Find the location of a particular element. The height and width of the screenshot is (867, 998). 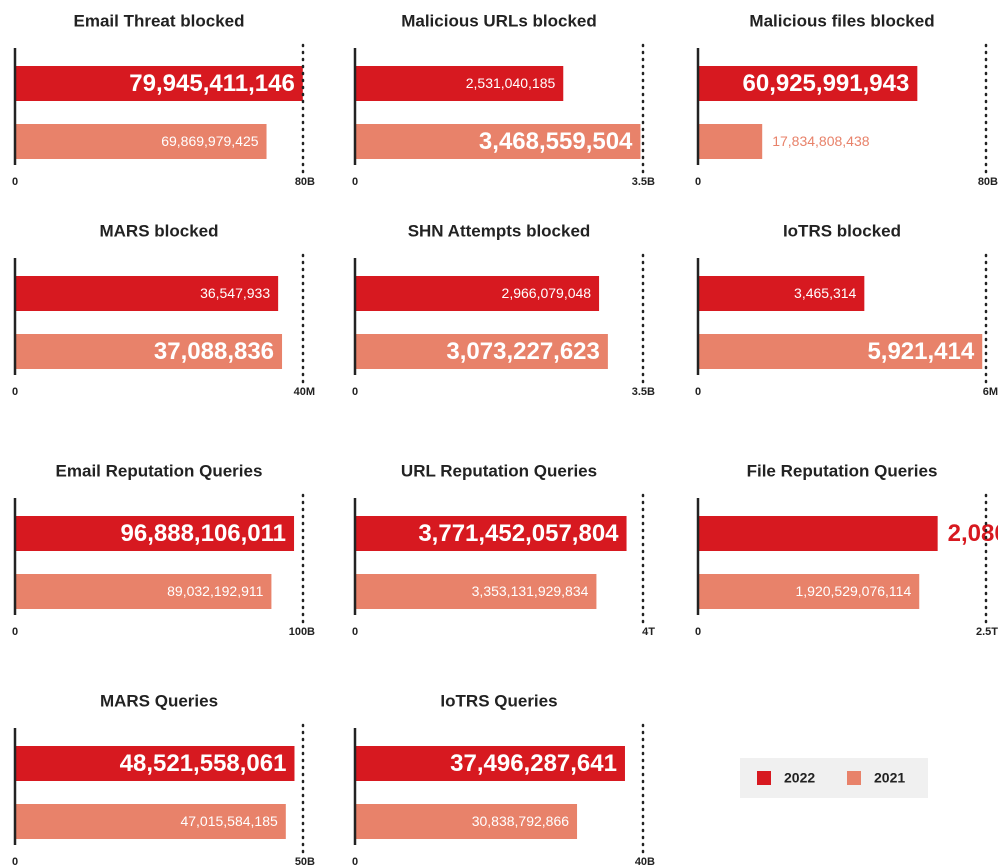

value-label: 48,521,558,061 is located at coordinates (203, 763).